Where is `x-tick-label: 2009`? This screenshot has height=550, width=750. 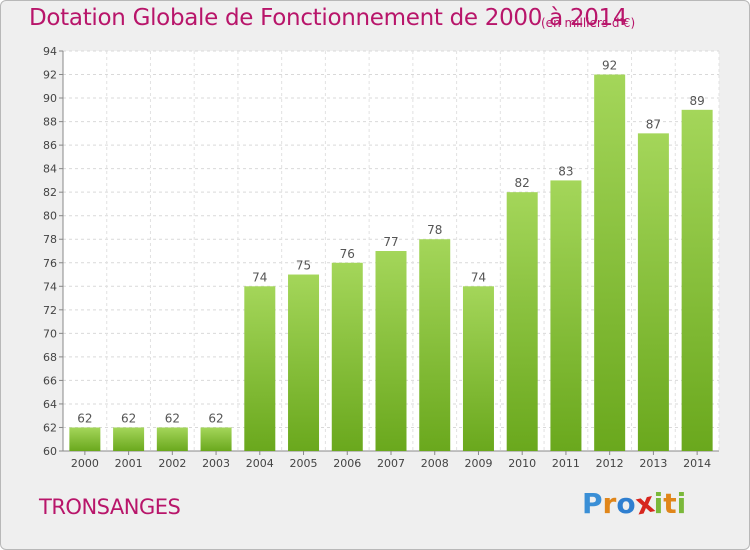 x-tick-label: 2009 is located at coordinates (478, 463).